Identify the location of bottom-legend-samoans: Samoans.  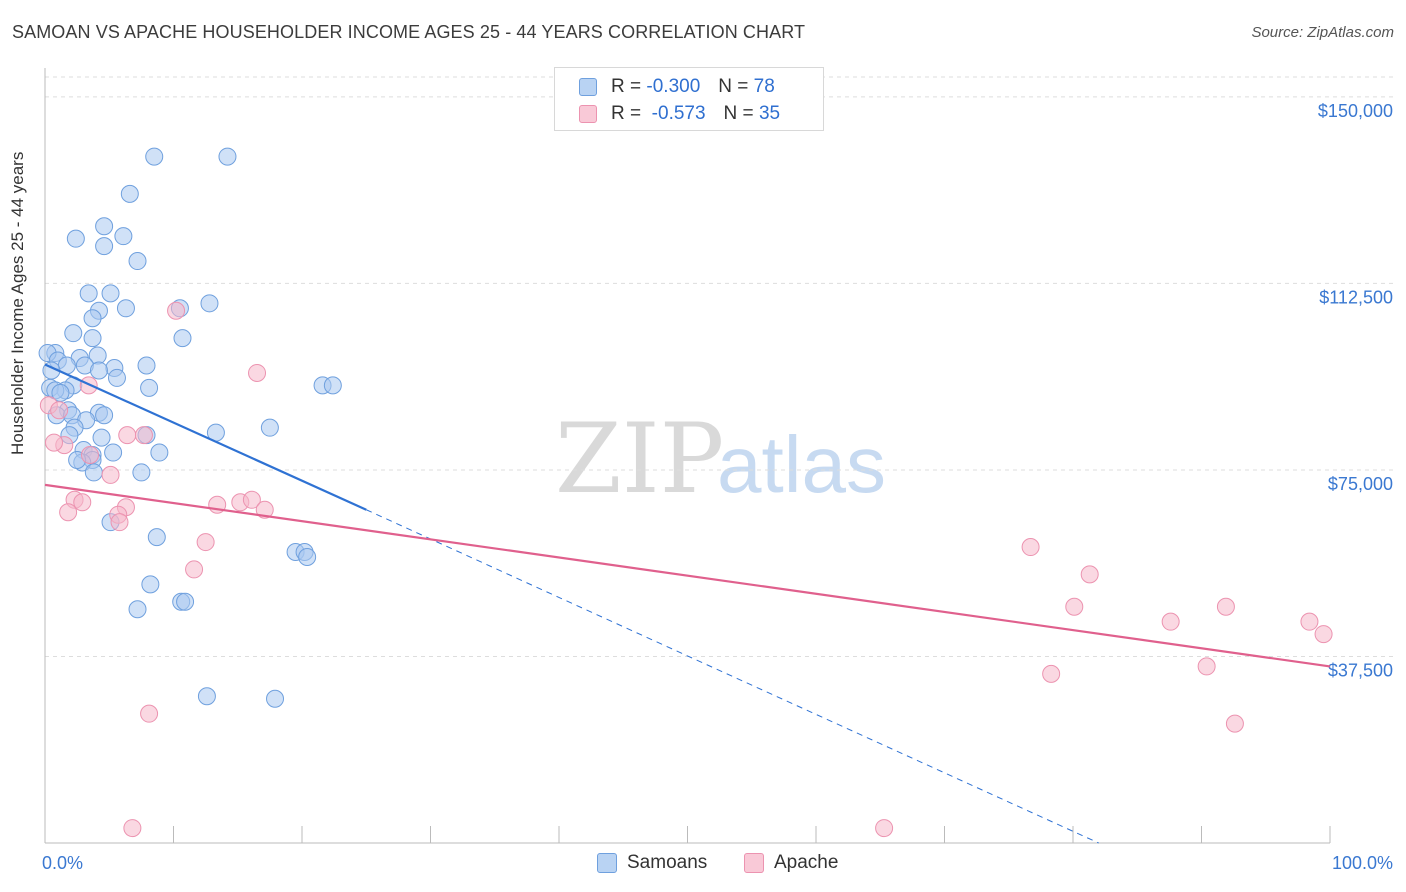
(652, 863).